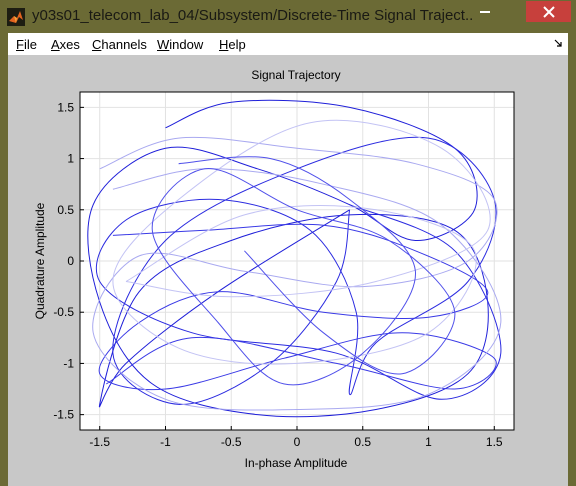 The width and height of the screenshot is (576, 486). Describe the element at coordinates (428, 442) in the screenshot. I see `x-tick-label: 1` at that location.